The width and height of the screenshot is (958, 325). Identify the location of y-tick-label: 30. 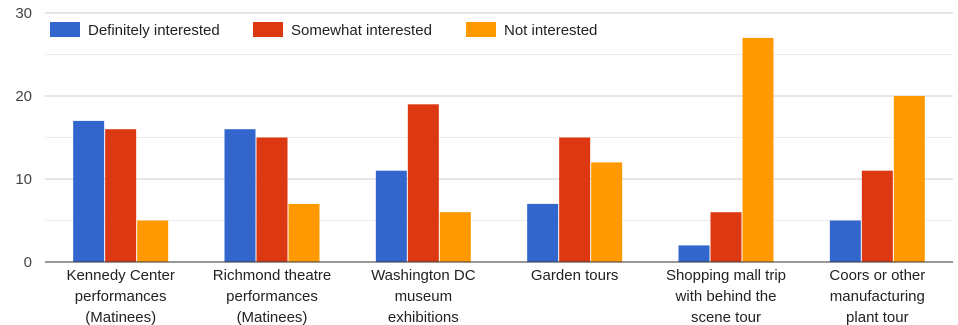
(23, 13).